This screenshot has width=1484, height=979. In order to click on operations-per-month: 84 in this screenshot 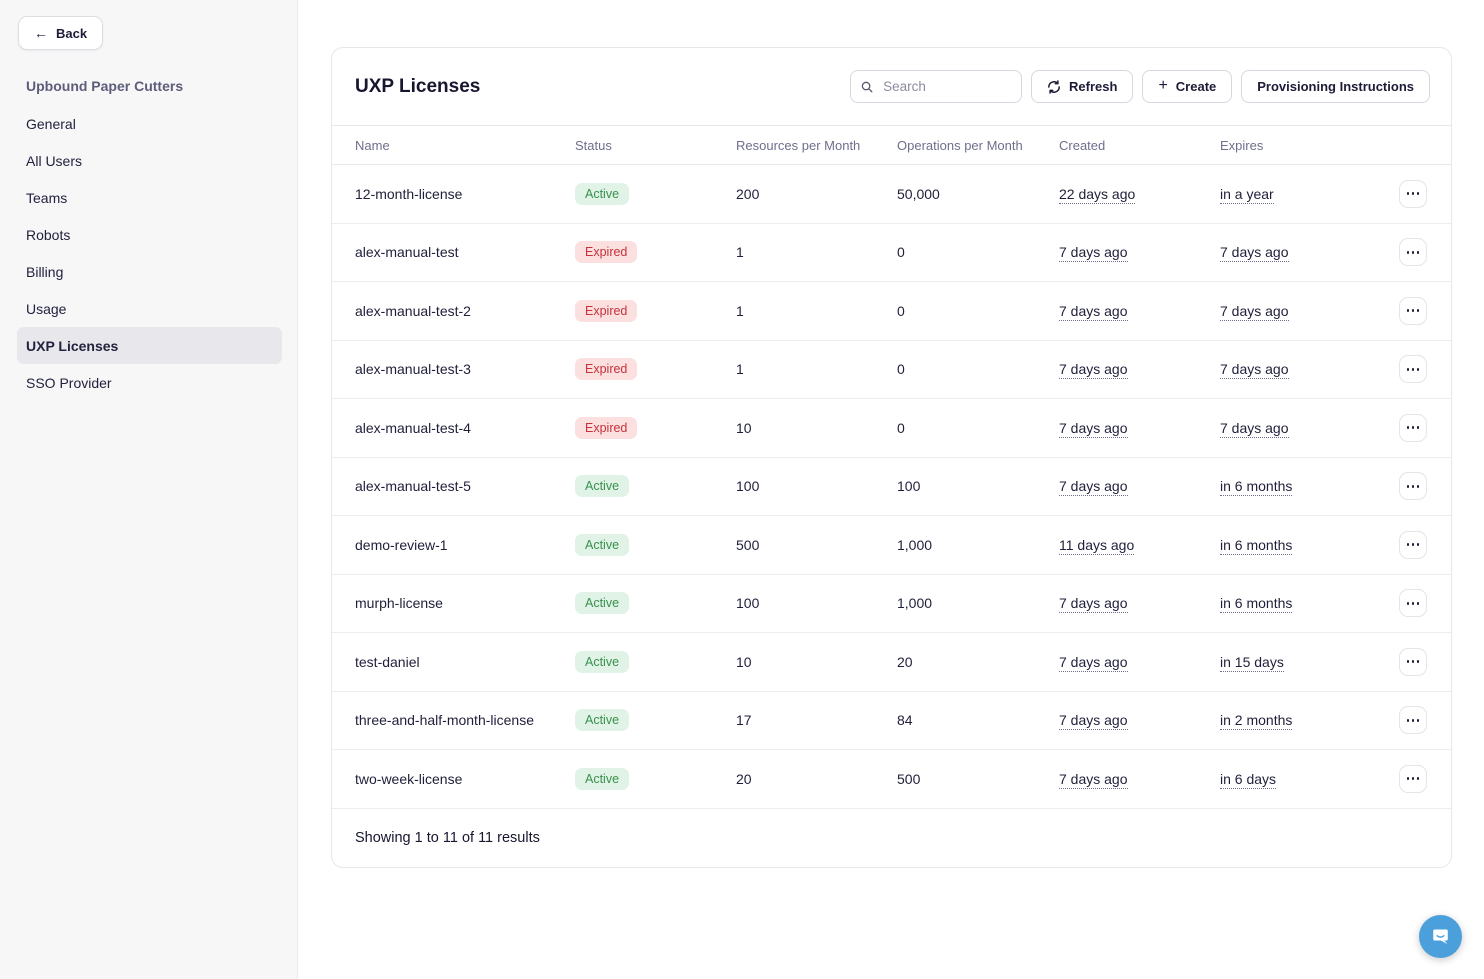, I will do `click(905, 720)`.